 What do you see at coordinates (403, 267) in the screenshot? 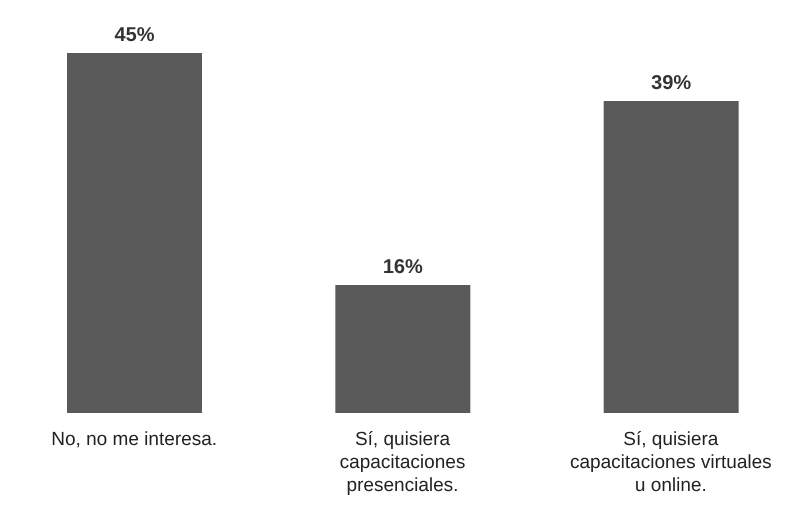
I see `data-label: 16%` at bounding box center [403, 267].